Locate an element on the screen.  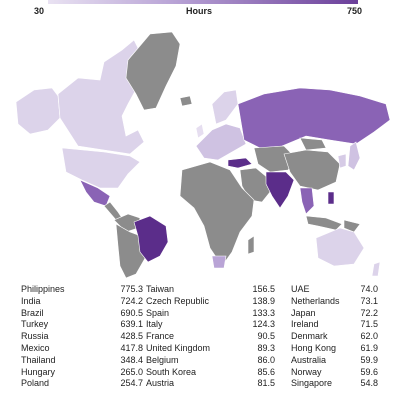
country-name: Russia is located at coordinates (35, 336).